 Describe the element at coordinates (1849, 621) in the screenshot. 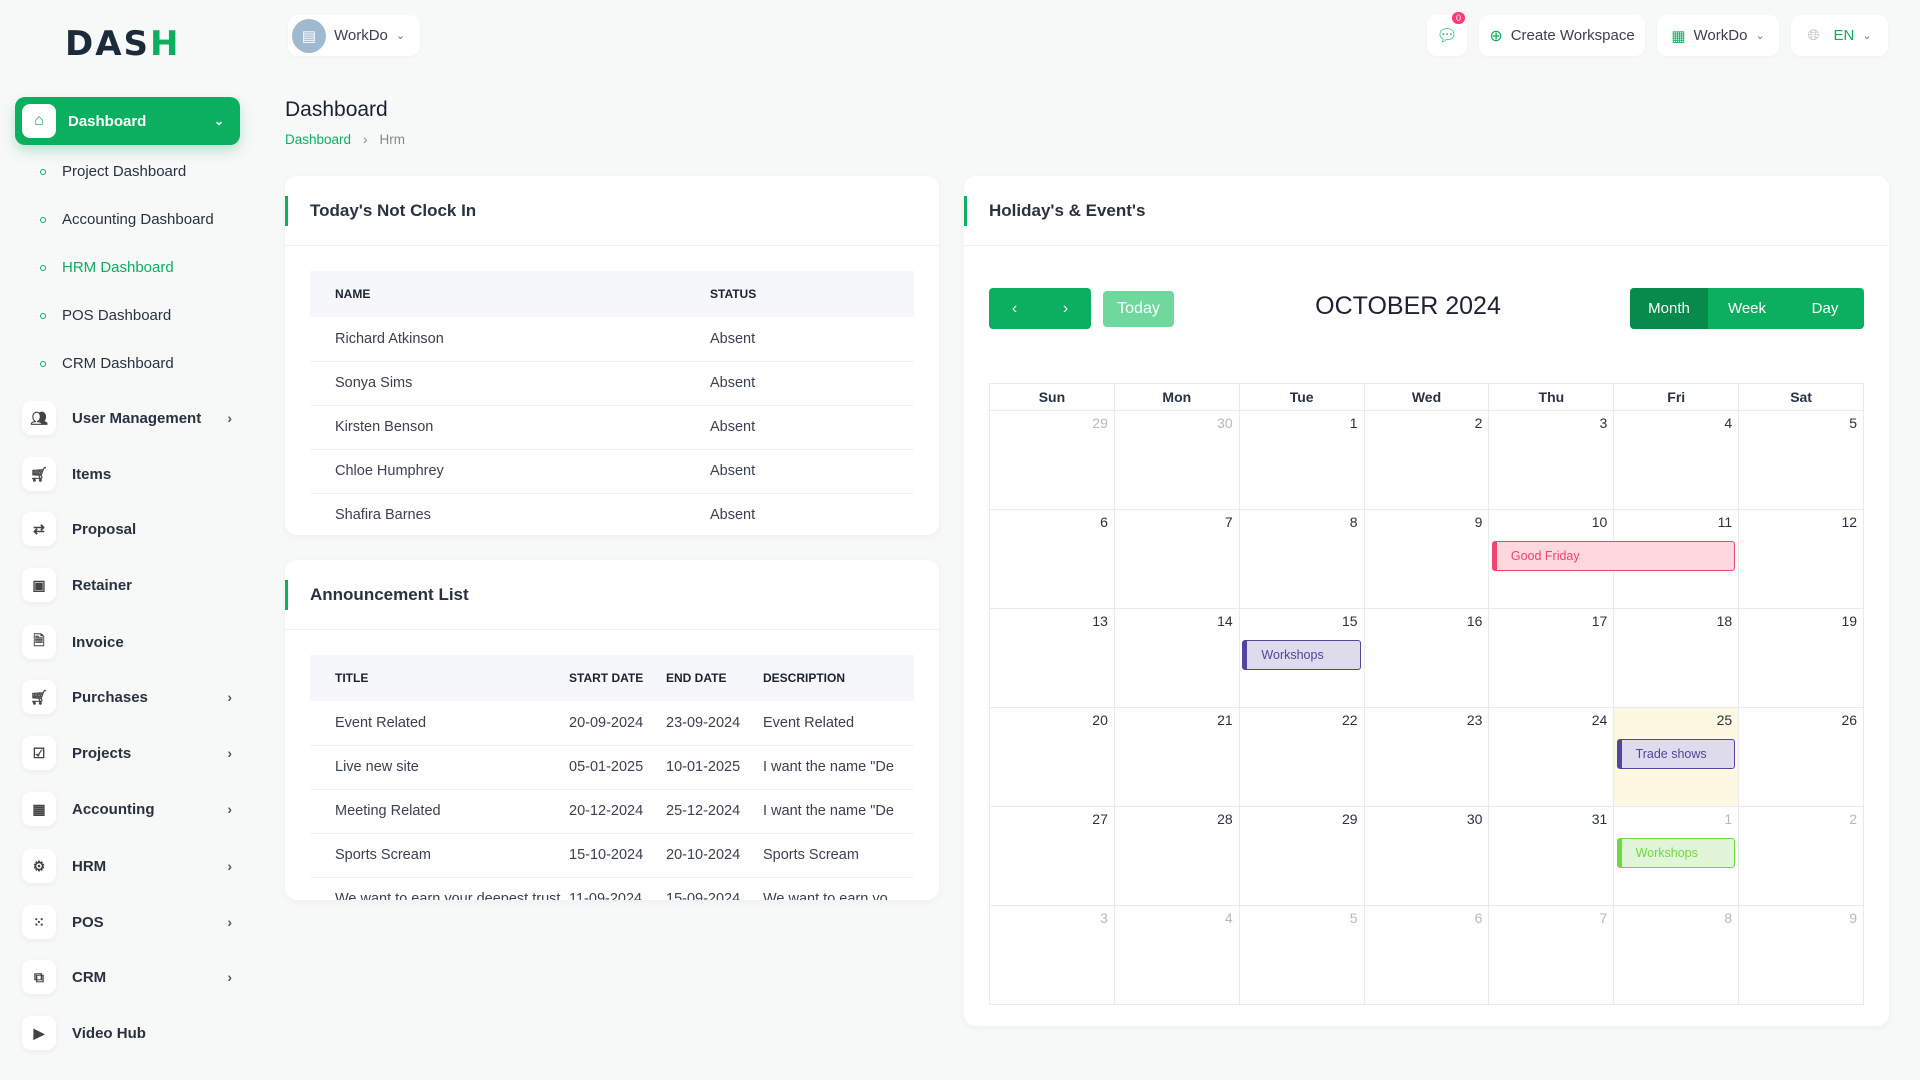

I see `day-number: 19` at that location.